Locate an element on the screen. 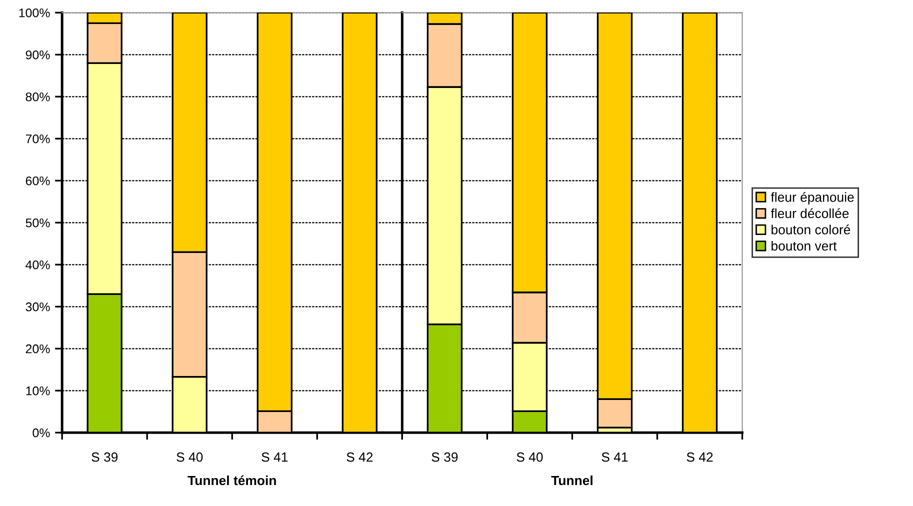  y-tick-label: 90% is located at coordinates (38, 55).